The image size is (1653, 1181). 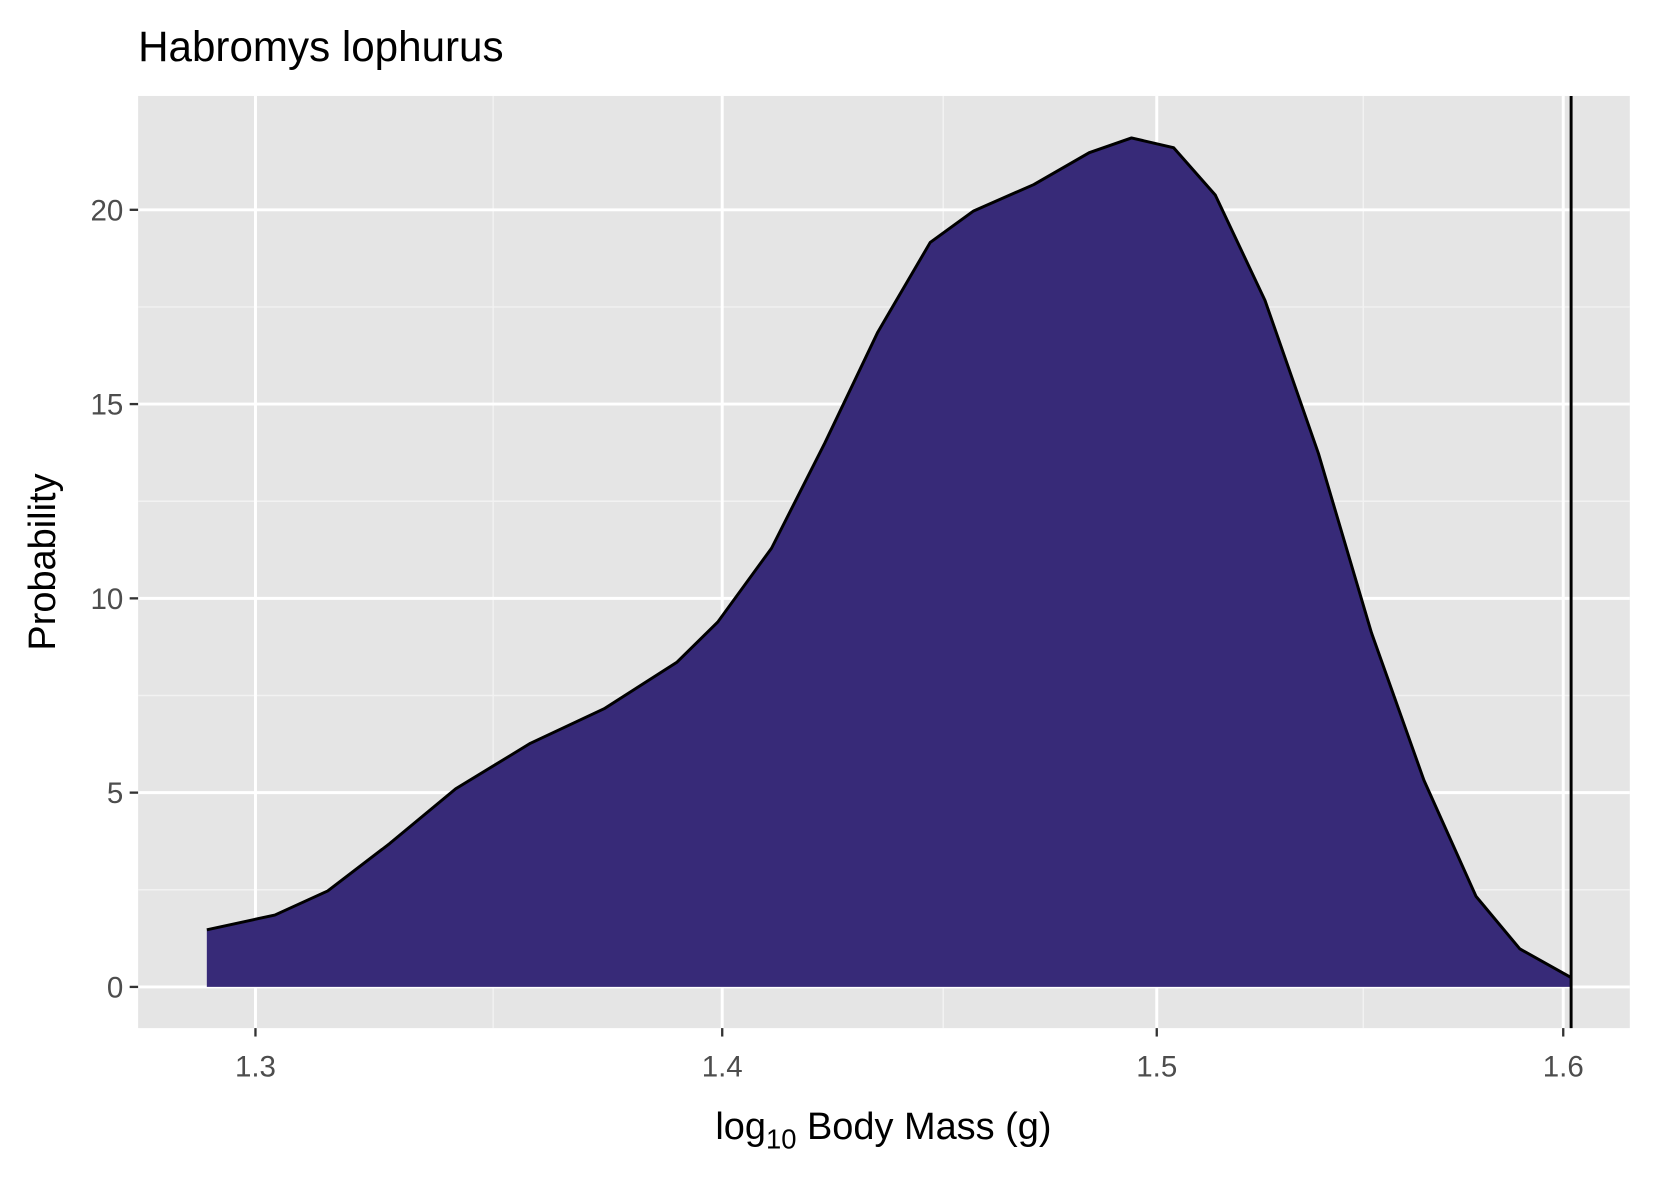 I want to click on x-axis-label: log10 Body Mass (g), so click(x=883, y=1130).